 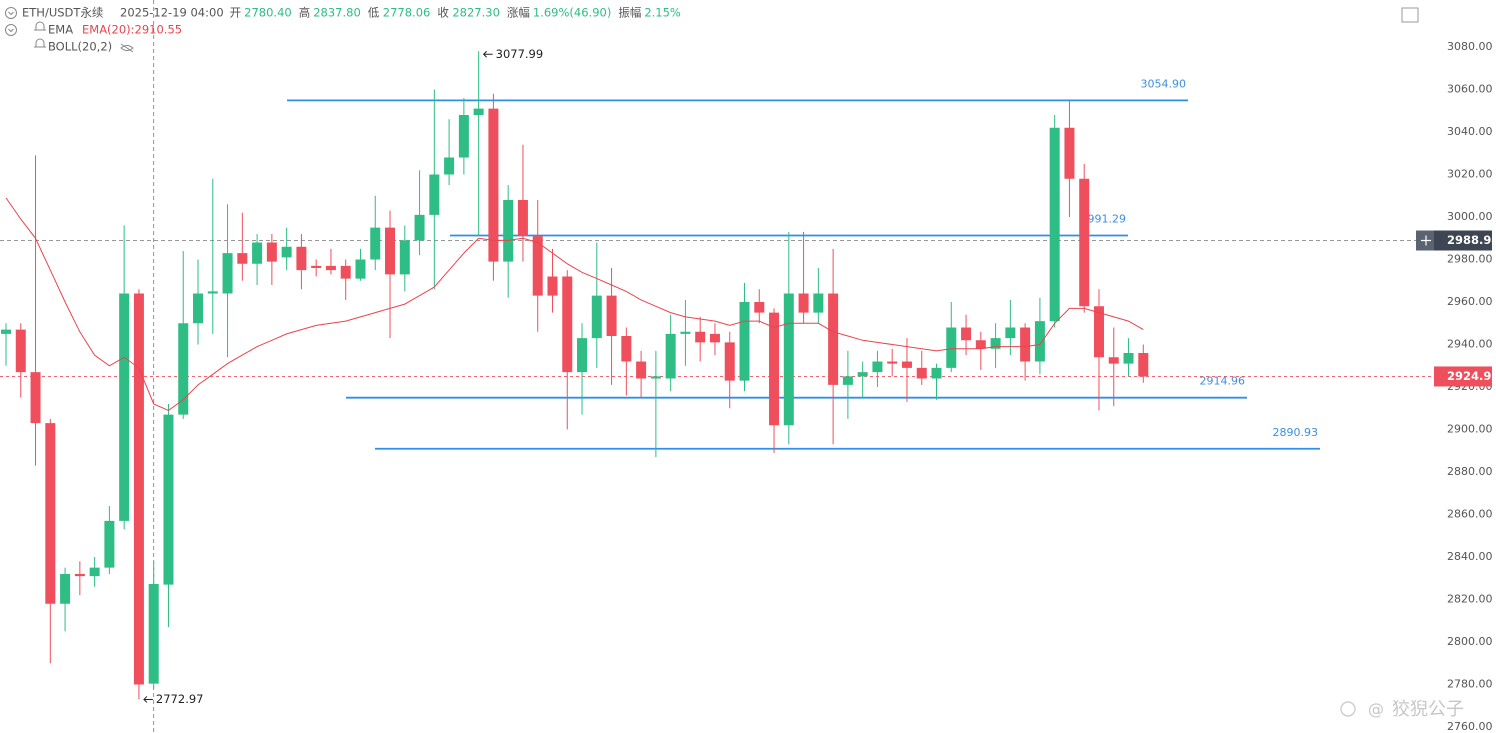 What do you see at coordinates (1104, 219) in the screenshot?
I see `level-label: 2991.29` at bounding box center [1104, 219].